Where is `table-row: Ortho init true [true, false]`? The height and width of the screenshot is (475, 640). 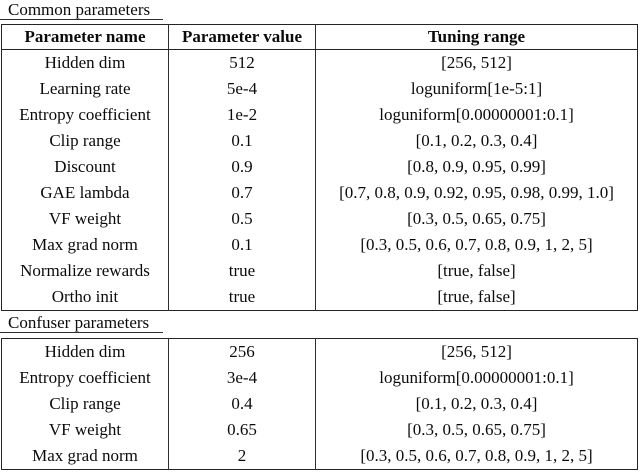
table-row: Ortho init true [true, false] is located at coordinates (320, 297).